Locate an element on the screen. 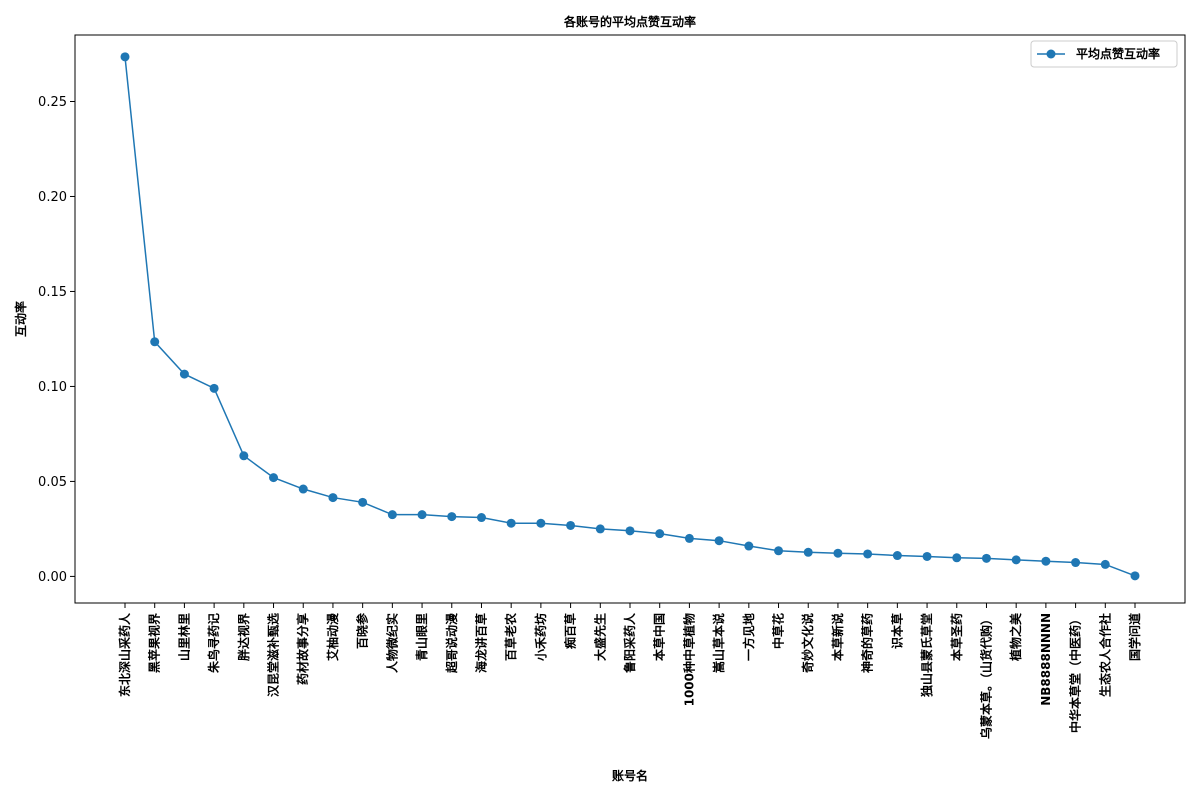 The image size is (1200, 800). legend: 平均点赞互动率 is located at coordinates (1104, 54).